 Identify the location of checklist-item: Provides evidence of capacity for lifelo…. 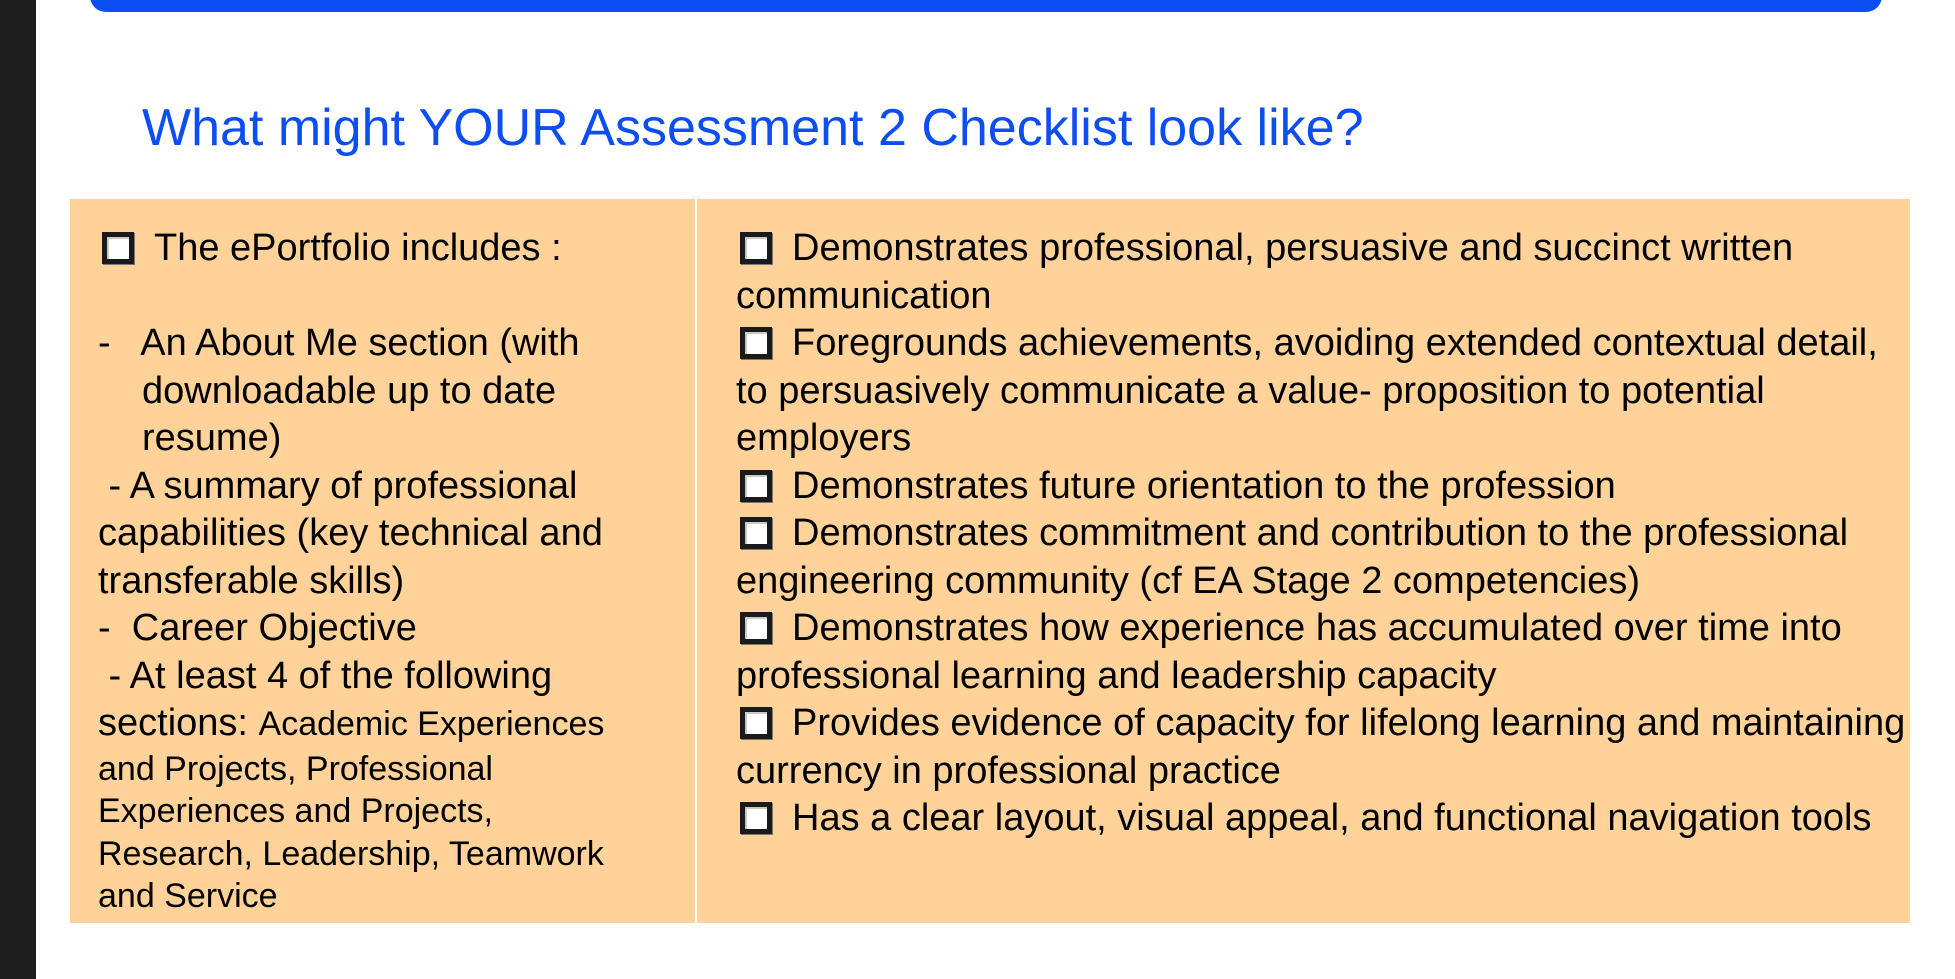
(1321, 747).